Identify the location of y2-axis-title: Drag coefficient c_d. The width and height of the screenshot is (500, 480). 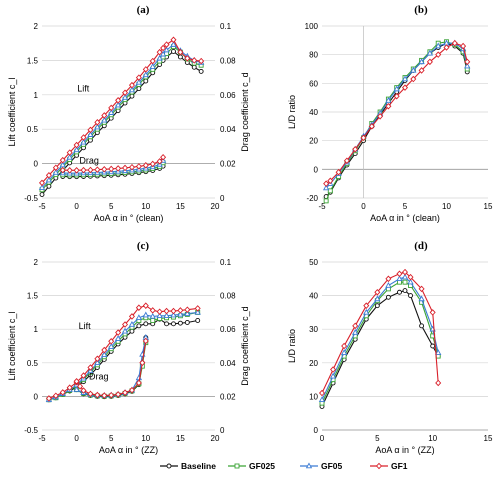
(245, 345).